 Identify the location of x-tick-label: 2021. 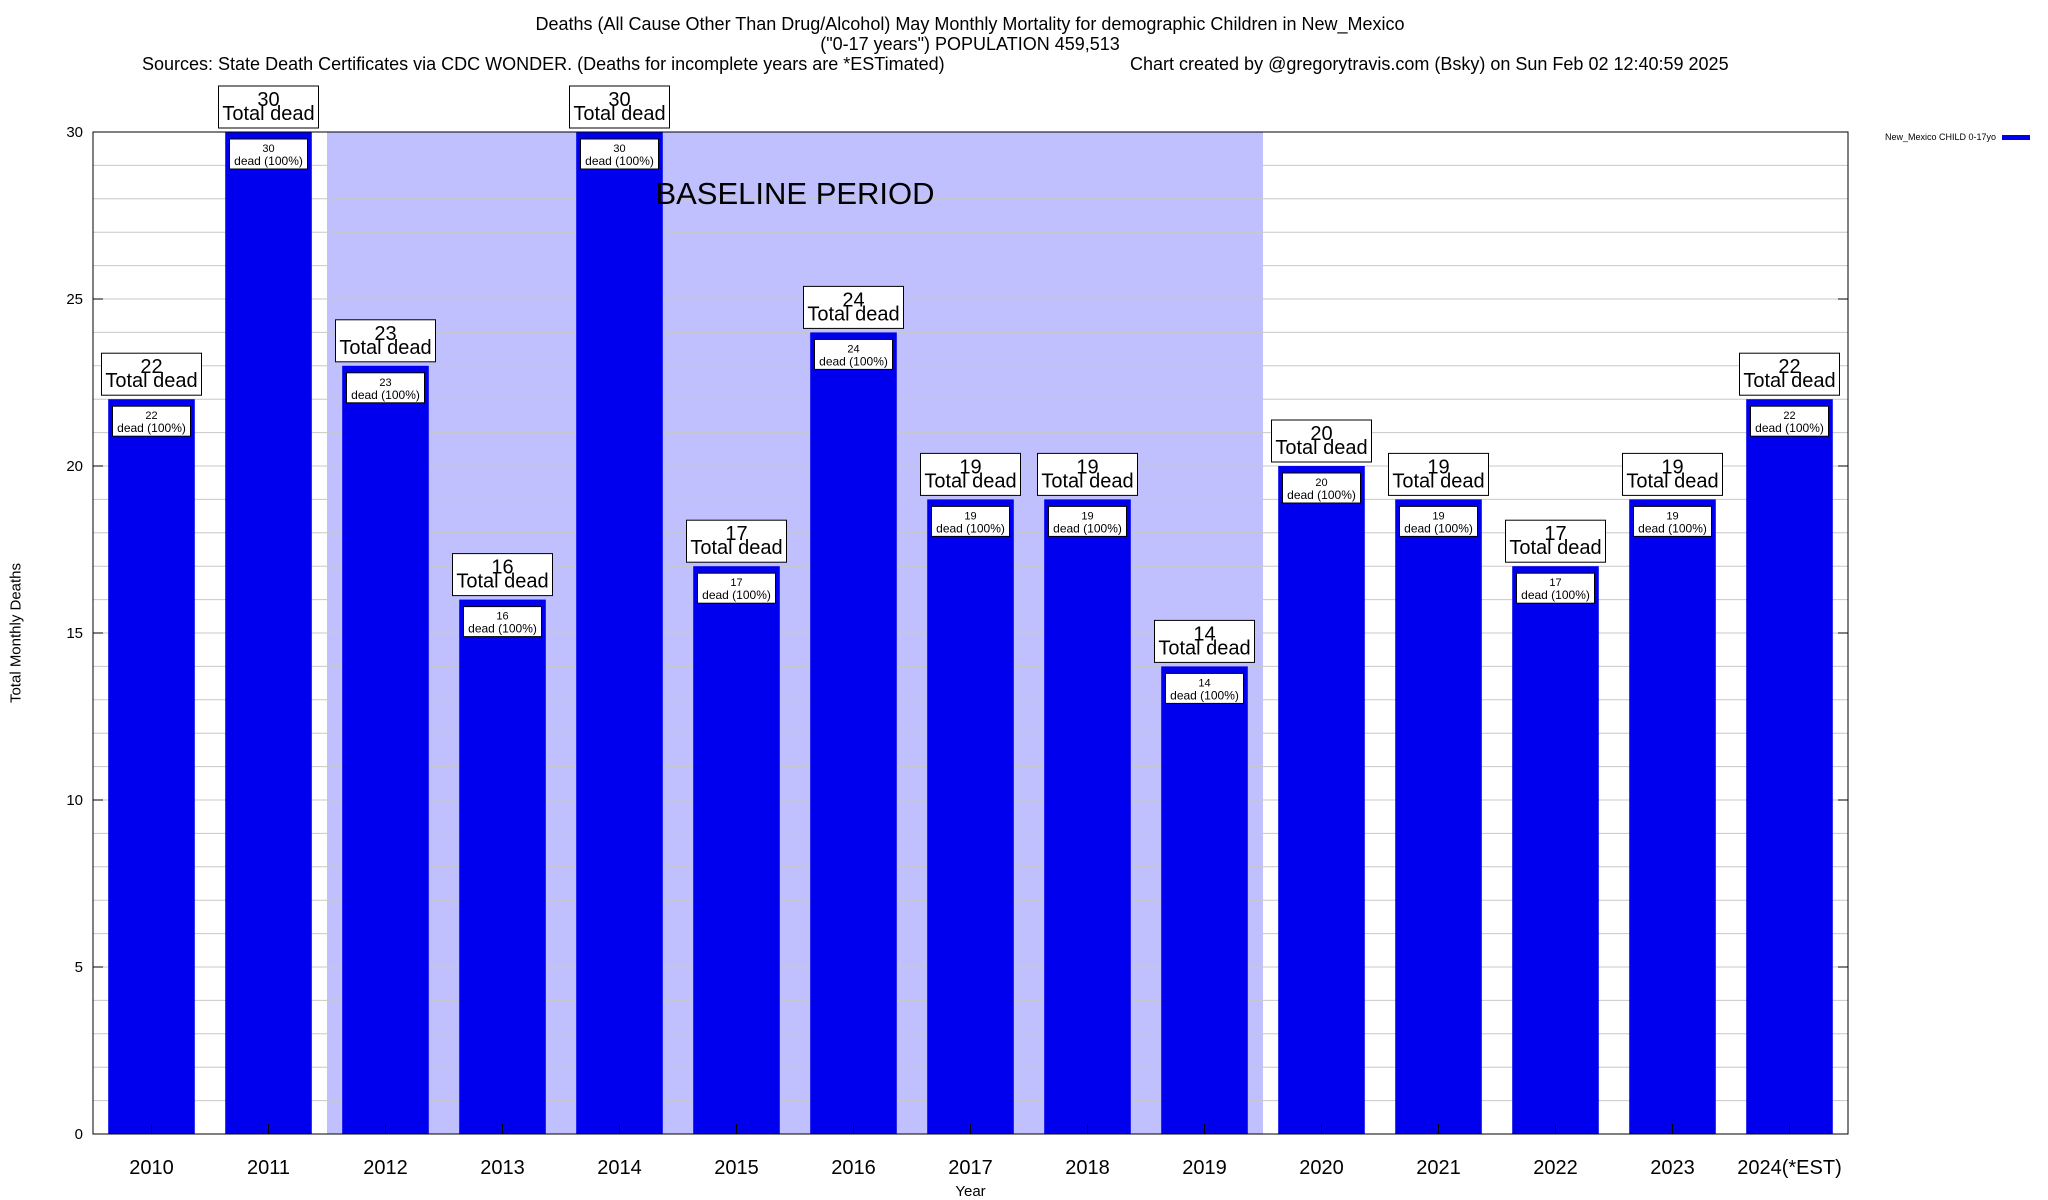
(1438, 1168).